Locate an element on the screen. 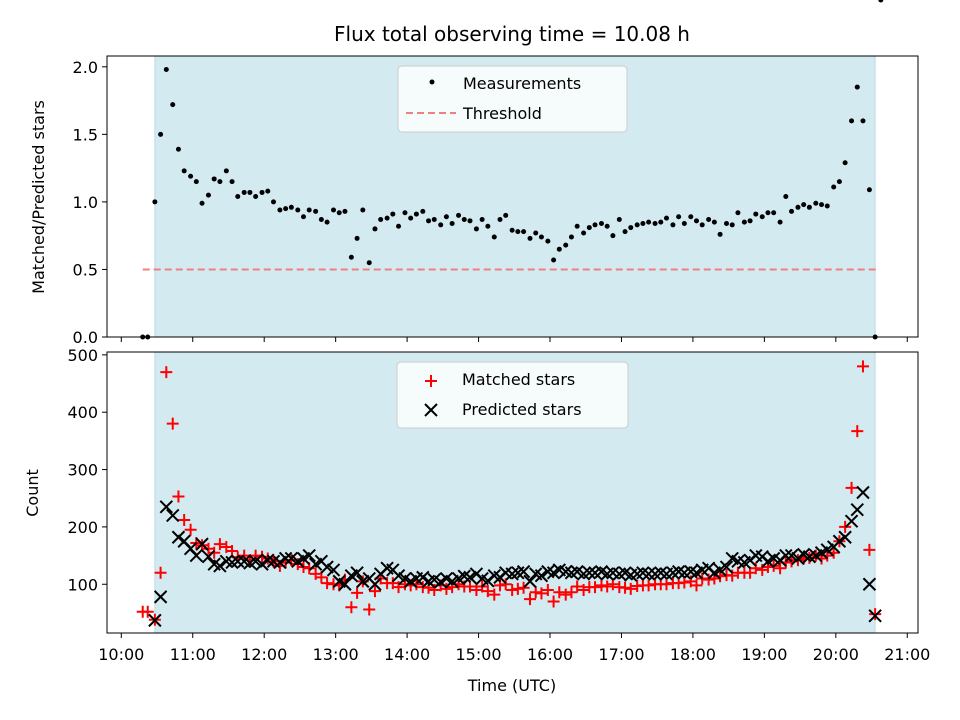  bottom-legend-box is located at coordinates (512, 395).